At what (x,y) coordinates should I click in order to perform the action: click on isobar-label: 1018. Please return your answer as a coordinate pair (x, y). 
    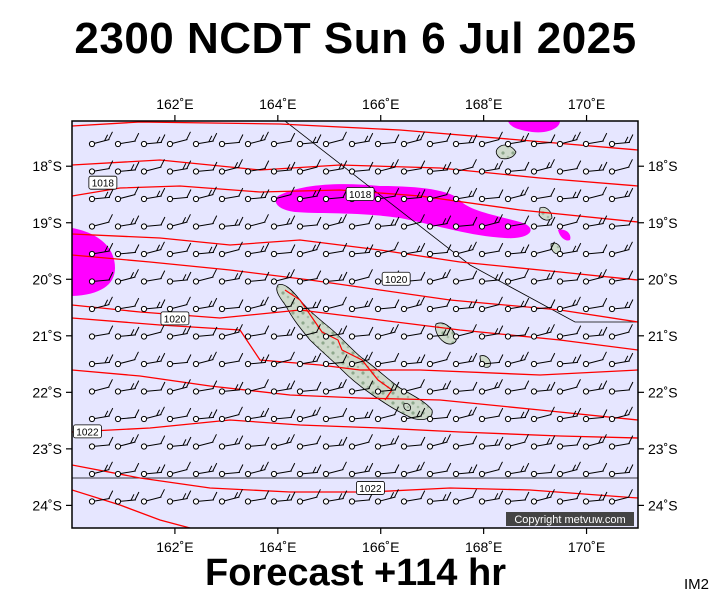
    Looking at the image, I should click on (360, 194).